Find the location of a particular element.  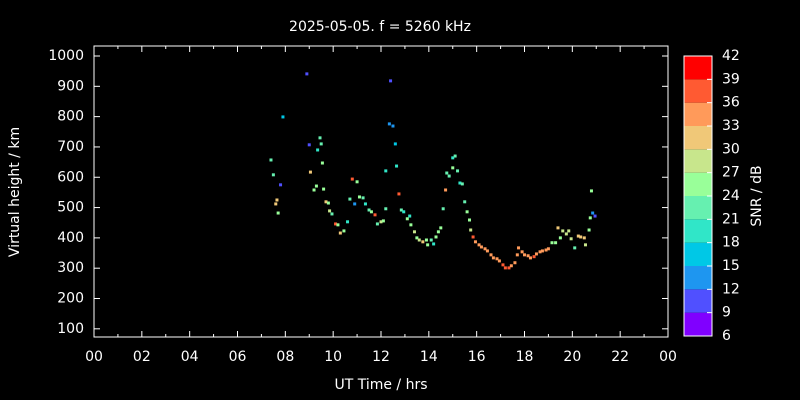

y-tick-label: 100 is located at coordinates (70, 329).